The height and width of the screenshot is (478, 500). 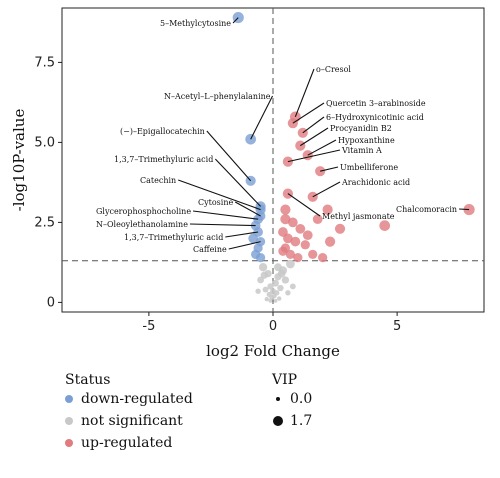 I want to click on vip-label-small: 0.0, so click(x=301, y=399).